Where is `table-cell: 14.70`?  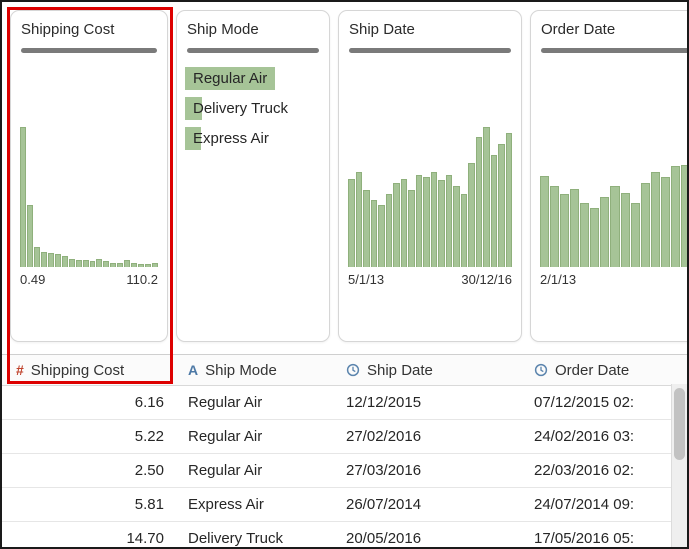
table-cell: 14.70 is located at coordinates (145, 538).